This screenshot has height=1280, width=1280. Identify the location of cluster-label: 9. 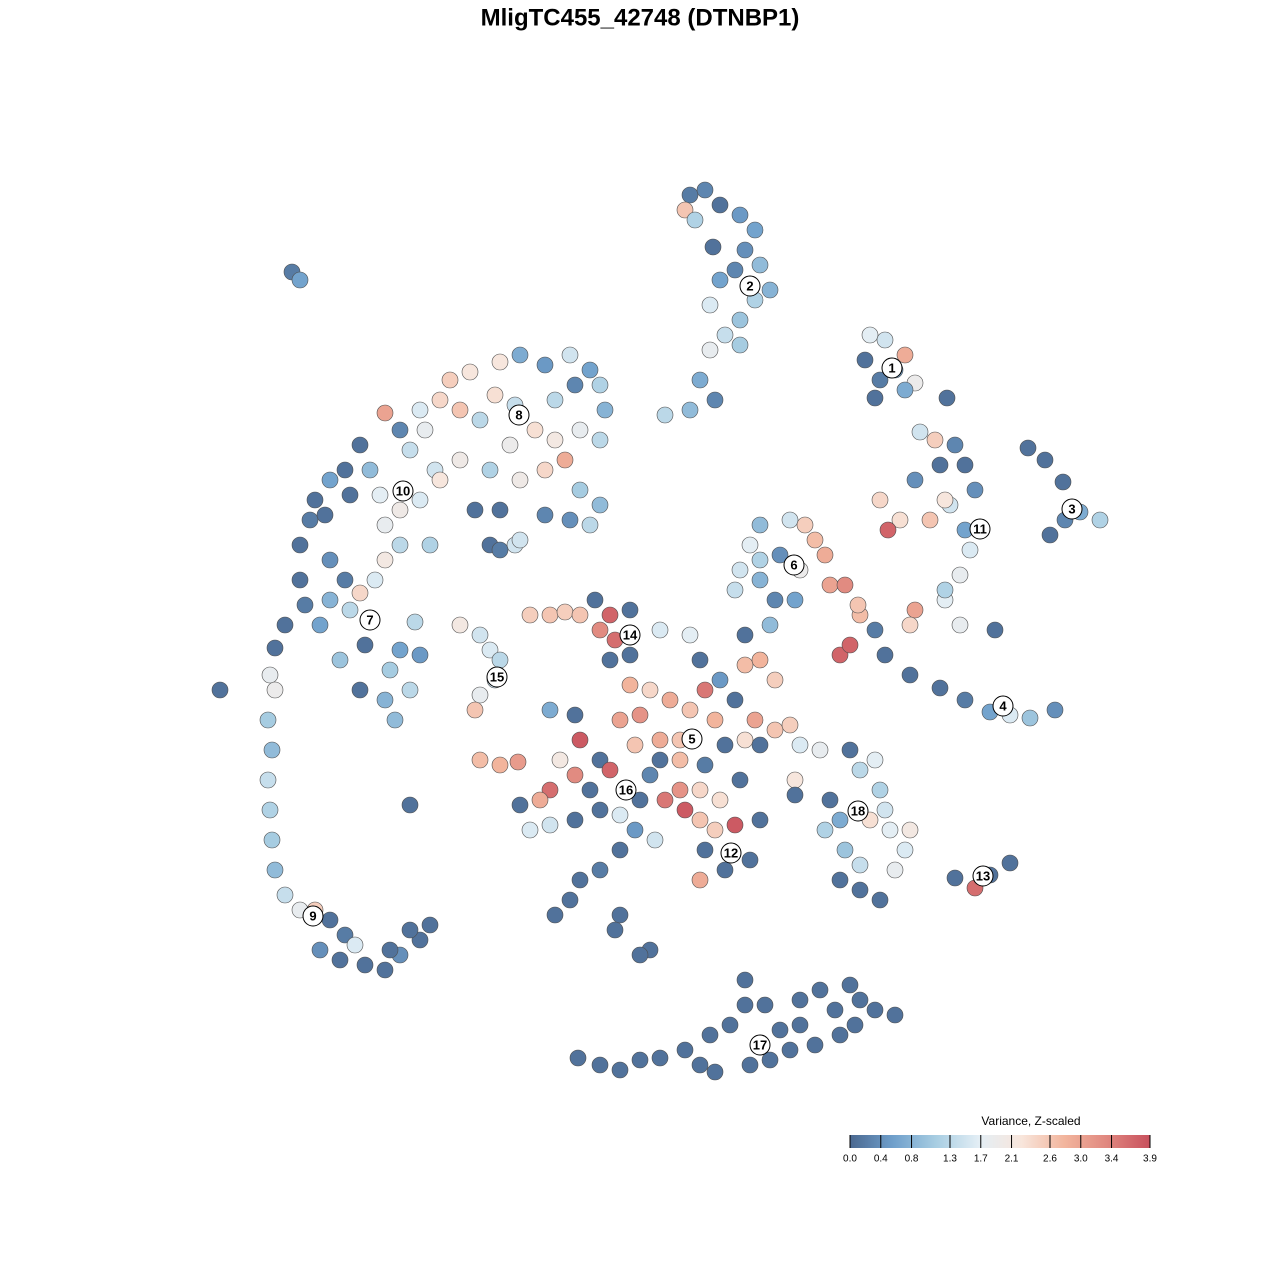
(312, 915).